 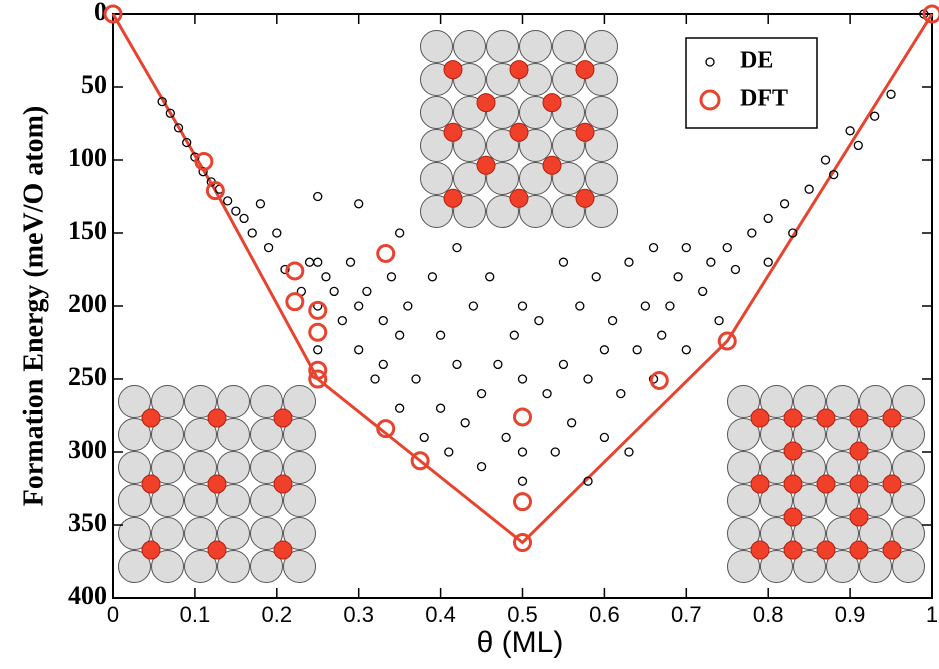 I want to click on y-tick-label: 50, so click(x=94, y=84).